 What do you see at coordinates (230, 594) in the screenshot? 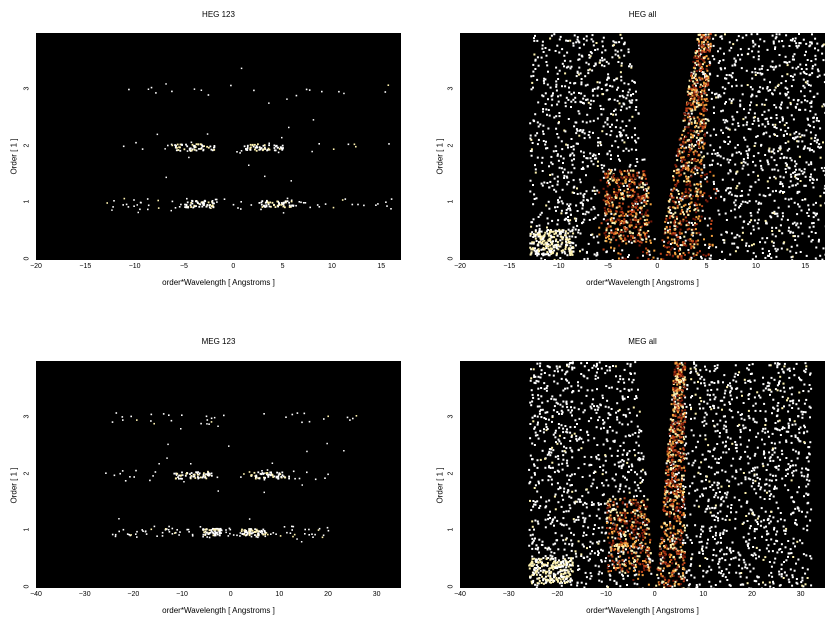
I see `x-tick-label: 0` at bounding box center [230, 594].